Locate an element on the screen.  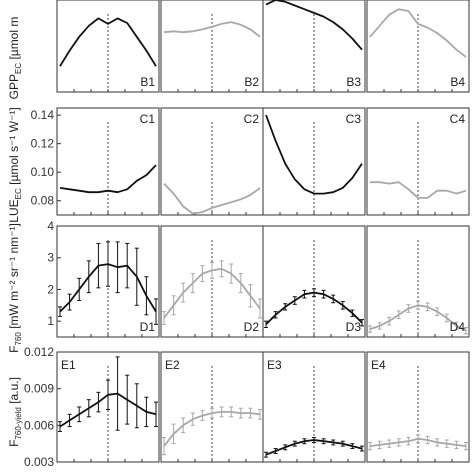
panel-e1: 0.003 0.006 0.009 0.012 E1 is located at coordinates (92, 407).